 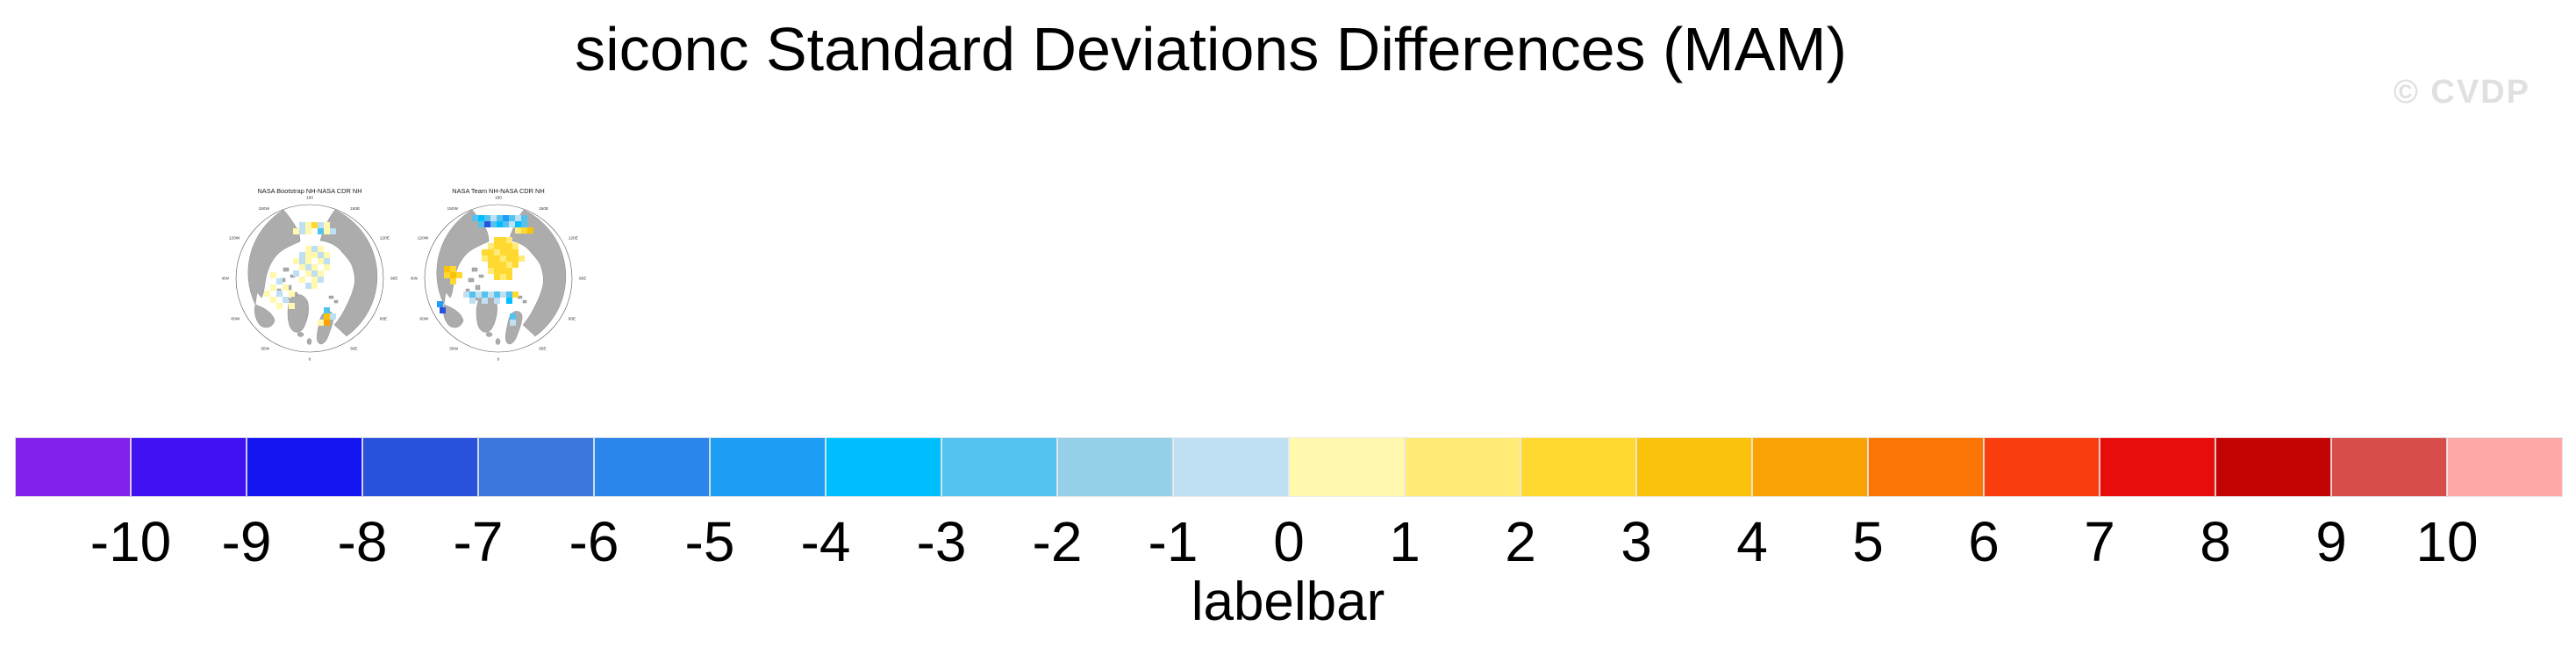 I want to click on labelbar-tick: -1, so click(x=1173, y=541).